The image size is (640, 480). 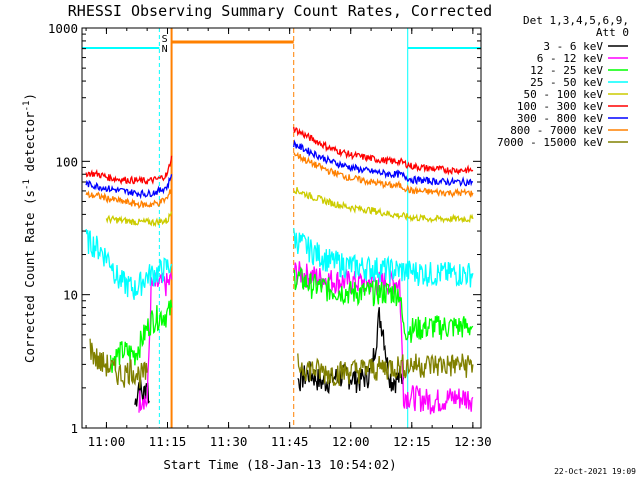 What do you see at coordinates (564, 94) in the screenshot?
I see `legend-entry-label: 50 - 100 keV` at bounding box center [564, 94].